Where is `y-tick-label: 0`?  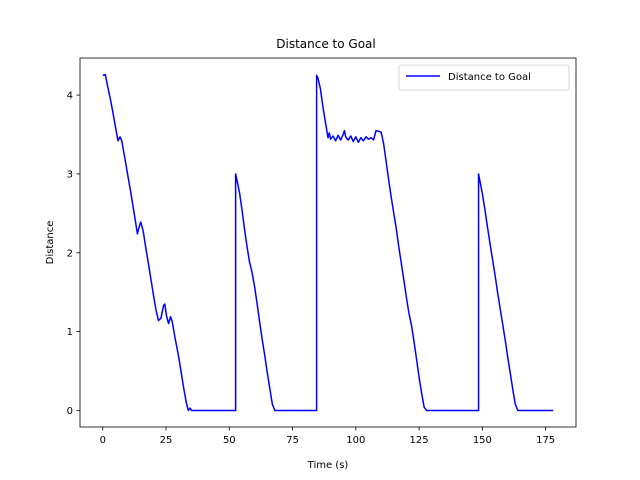
y-tick-label: 0 is located at coordinates (70, 411).